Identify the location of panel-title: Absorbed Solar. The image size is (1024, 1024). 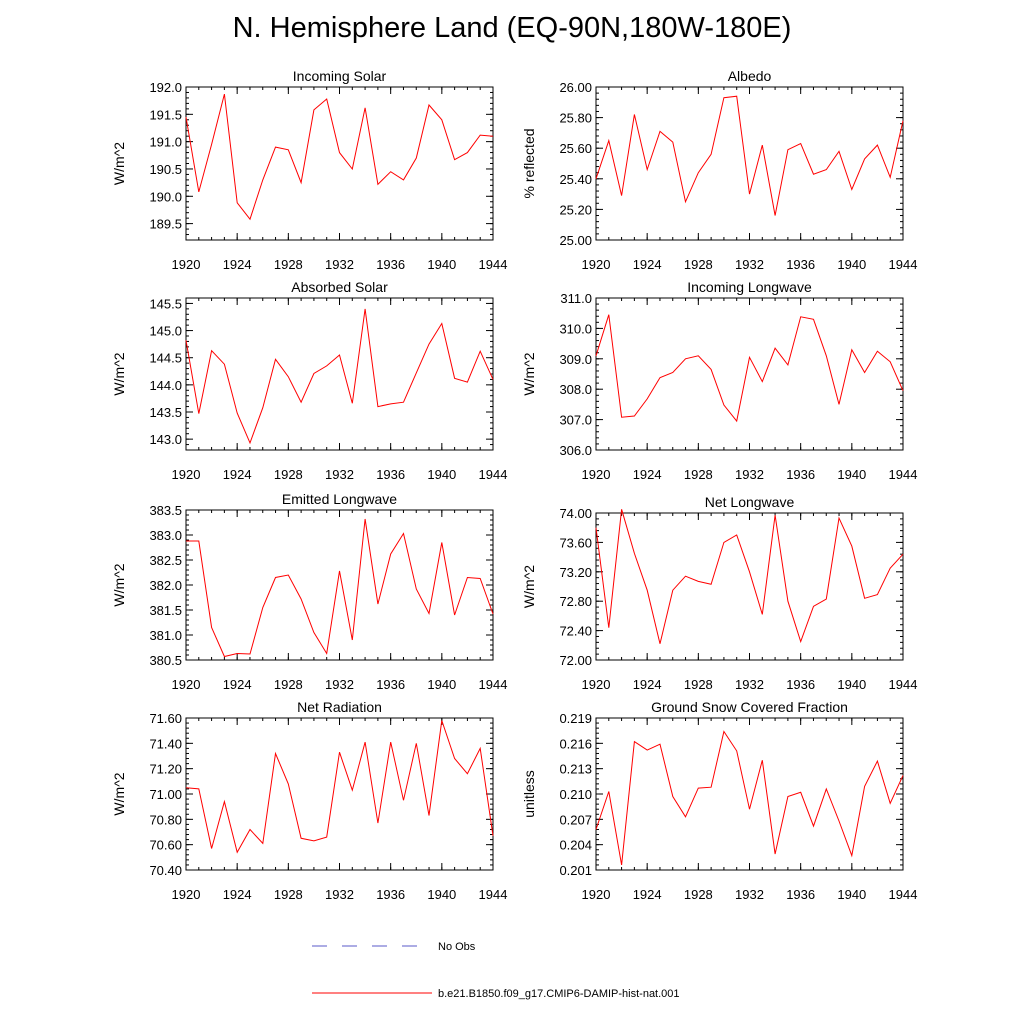
(339, 287).